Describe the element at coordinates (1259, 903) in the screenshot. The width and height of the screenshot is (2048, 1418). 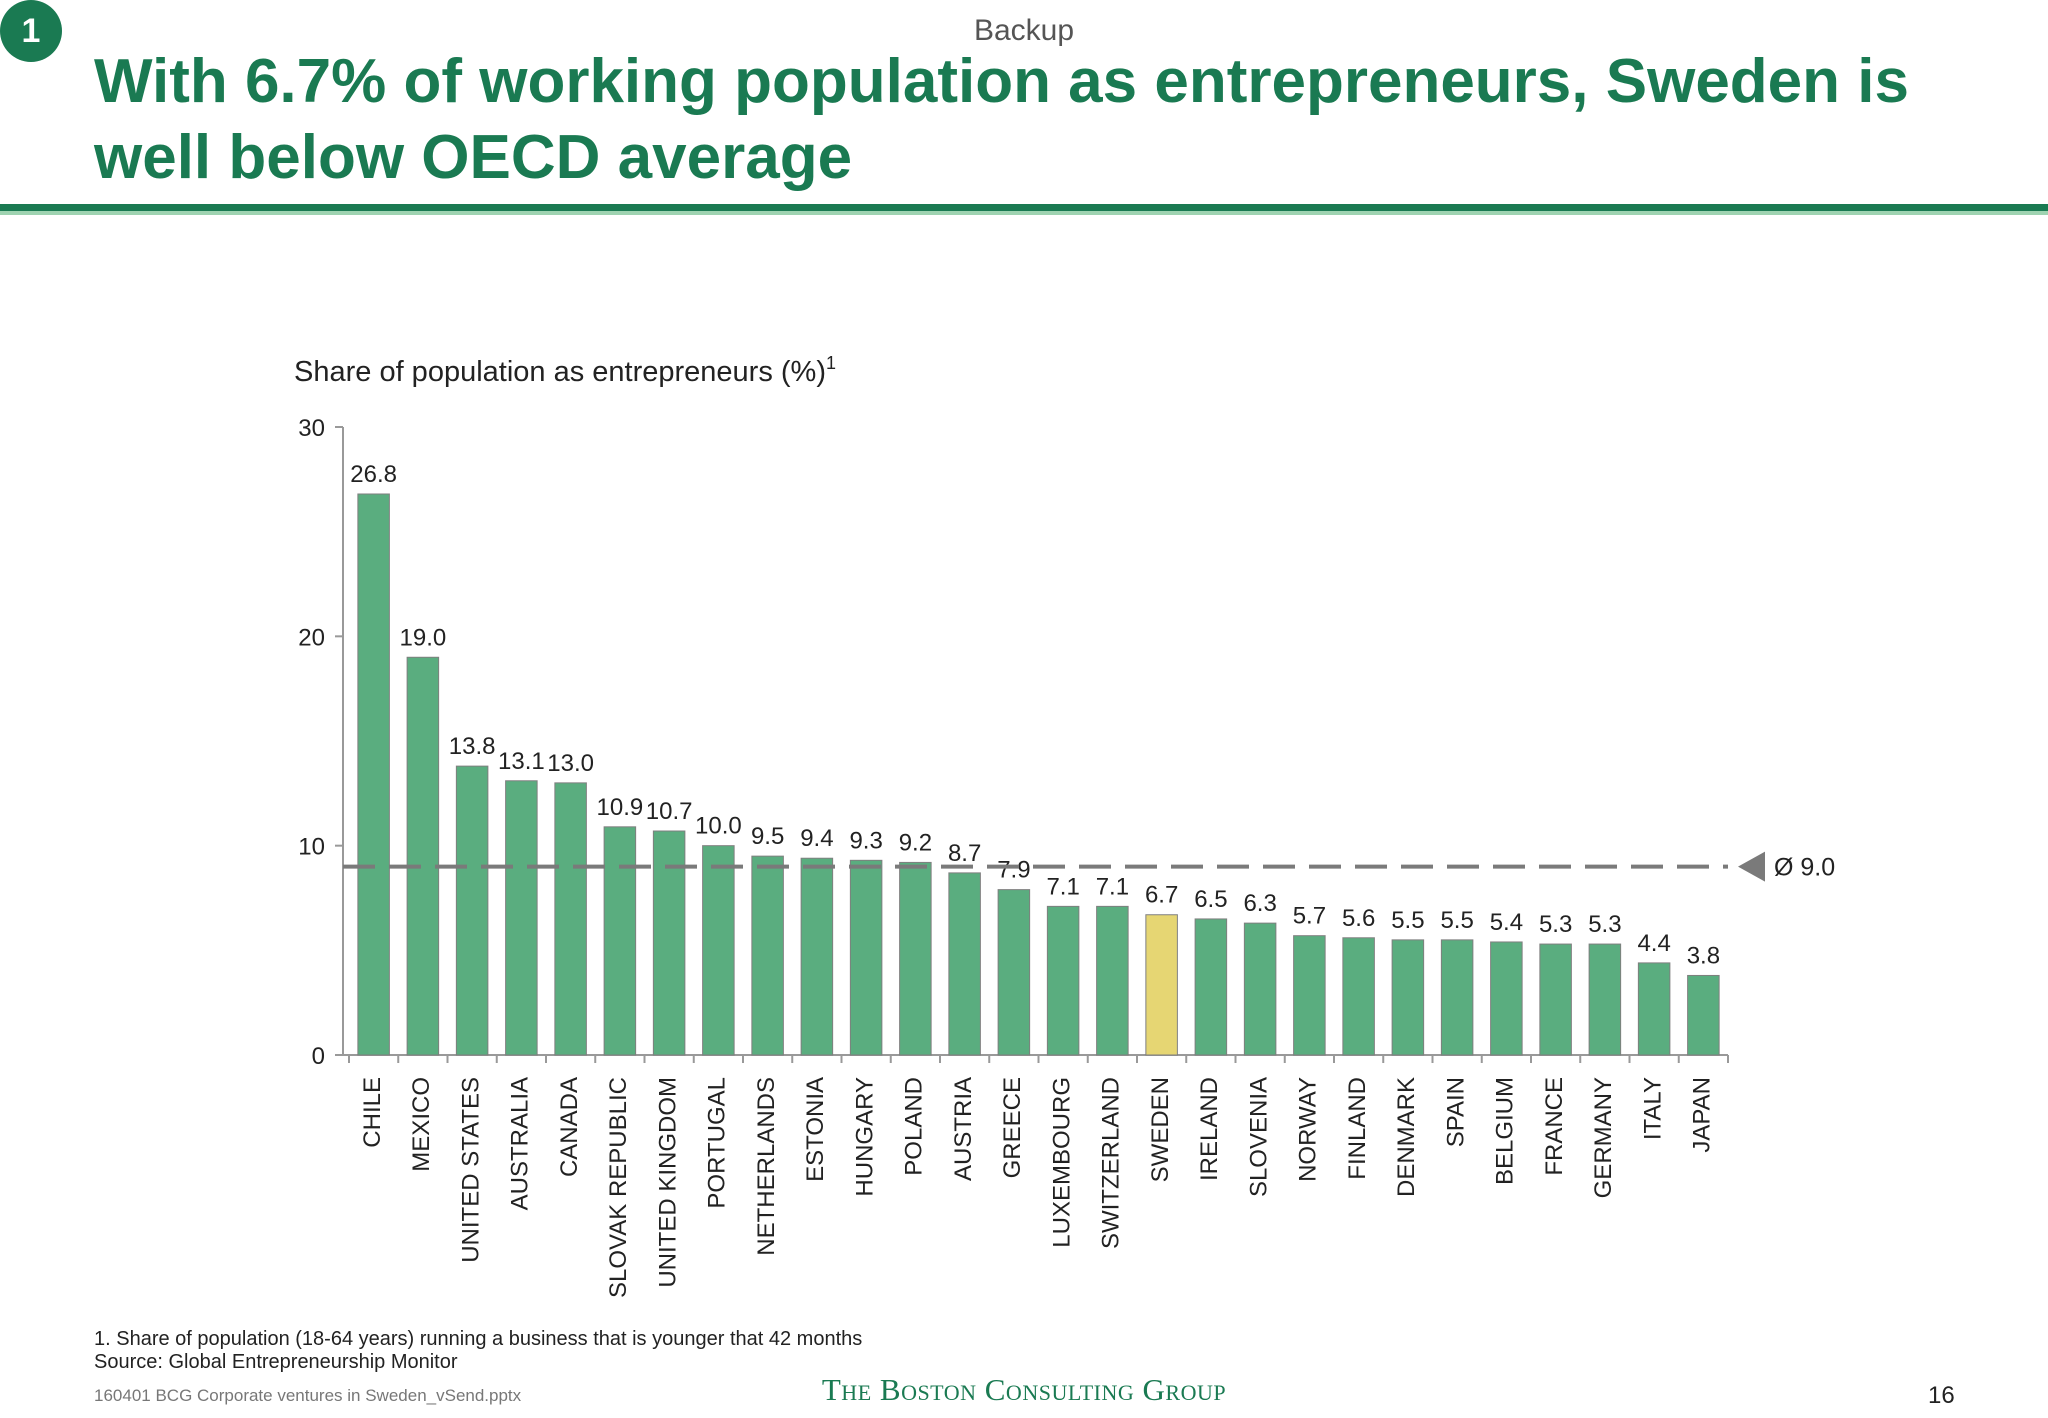
I see `value-label: 6.3` at that location.